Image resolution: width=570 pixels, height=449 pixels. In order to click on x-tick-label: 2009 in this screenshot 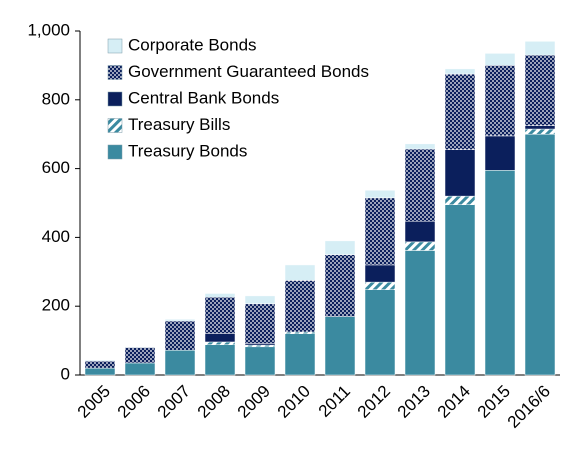, I will do `click(254, 402)`.